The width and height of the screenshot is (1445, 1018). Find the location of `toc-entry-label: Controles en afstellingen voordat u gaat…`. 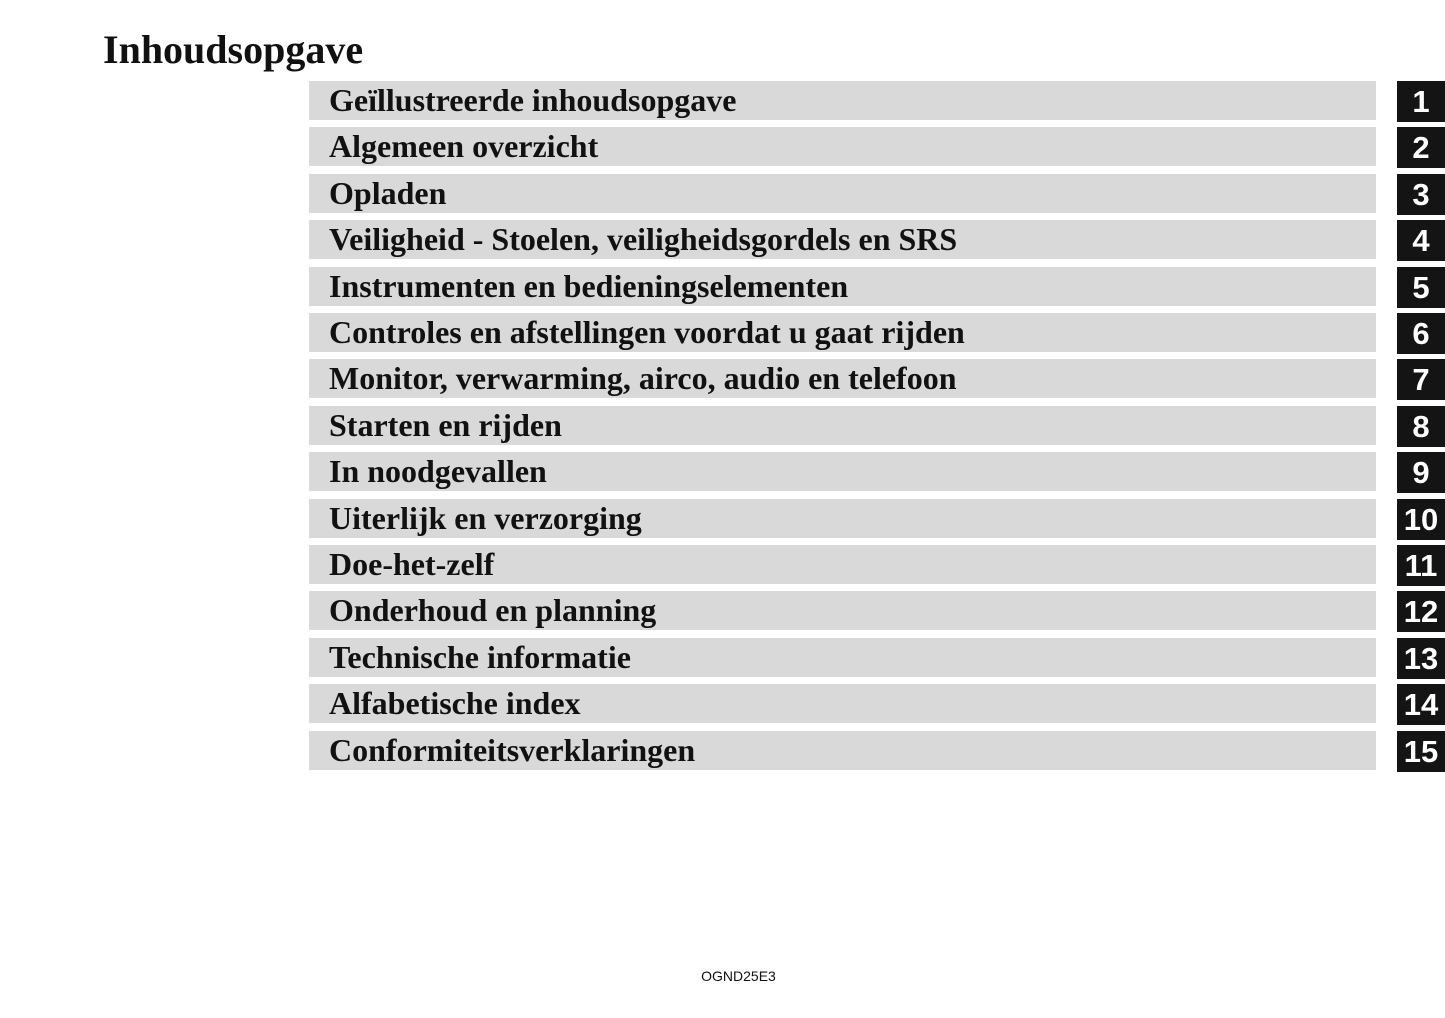

toc-entry-label: Controles en afstellingen voordat u gaat… is located at coordinates (647, 332).